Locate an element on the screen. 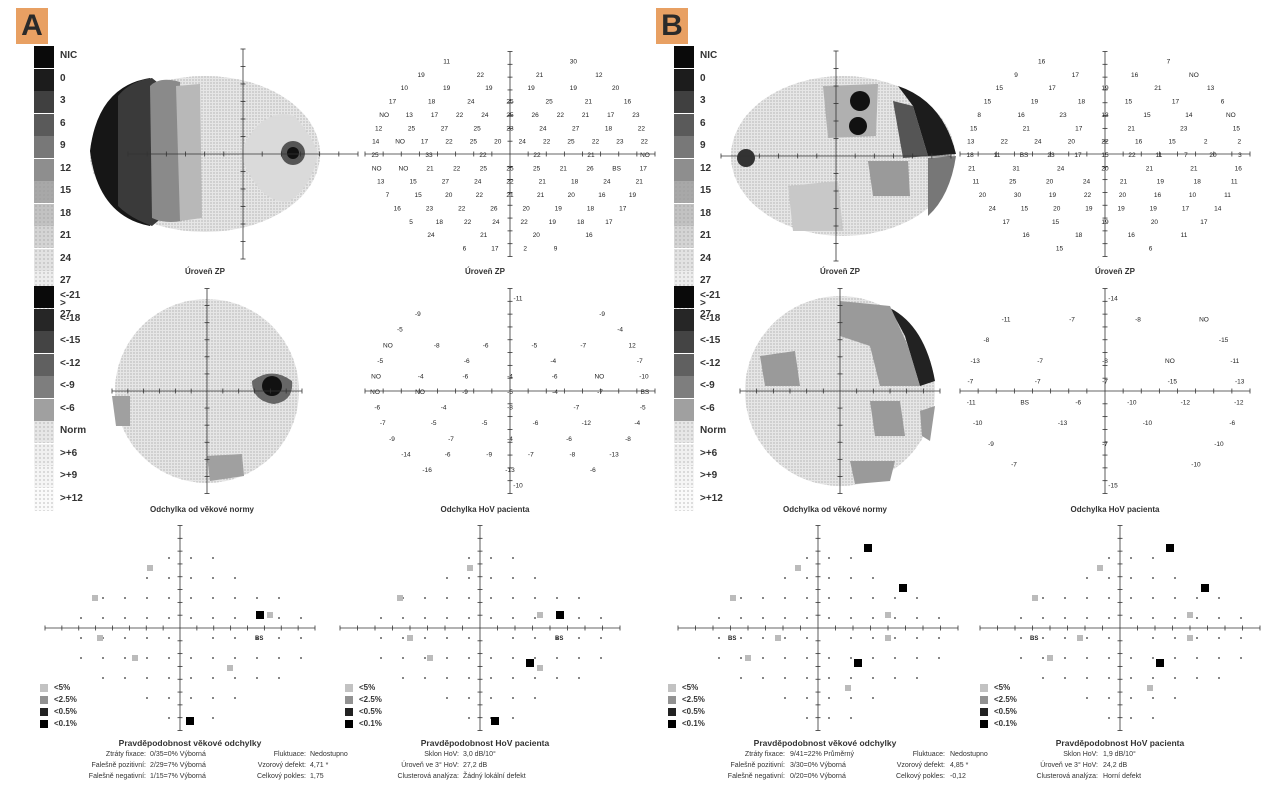 Image resolution: width=1277 pixels, height=800 pixels. field-value: -7 is located at coordinates (1014, 465).